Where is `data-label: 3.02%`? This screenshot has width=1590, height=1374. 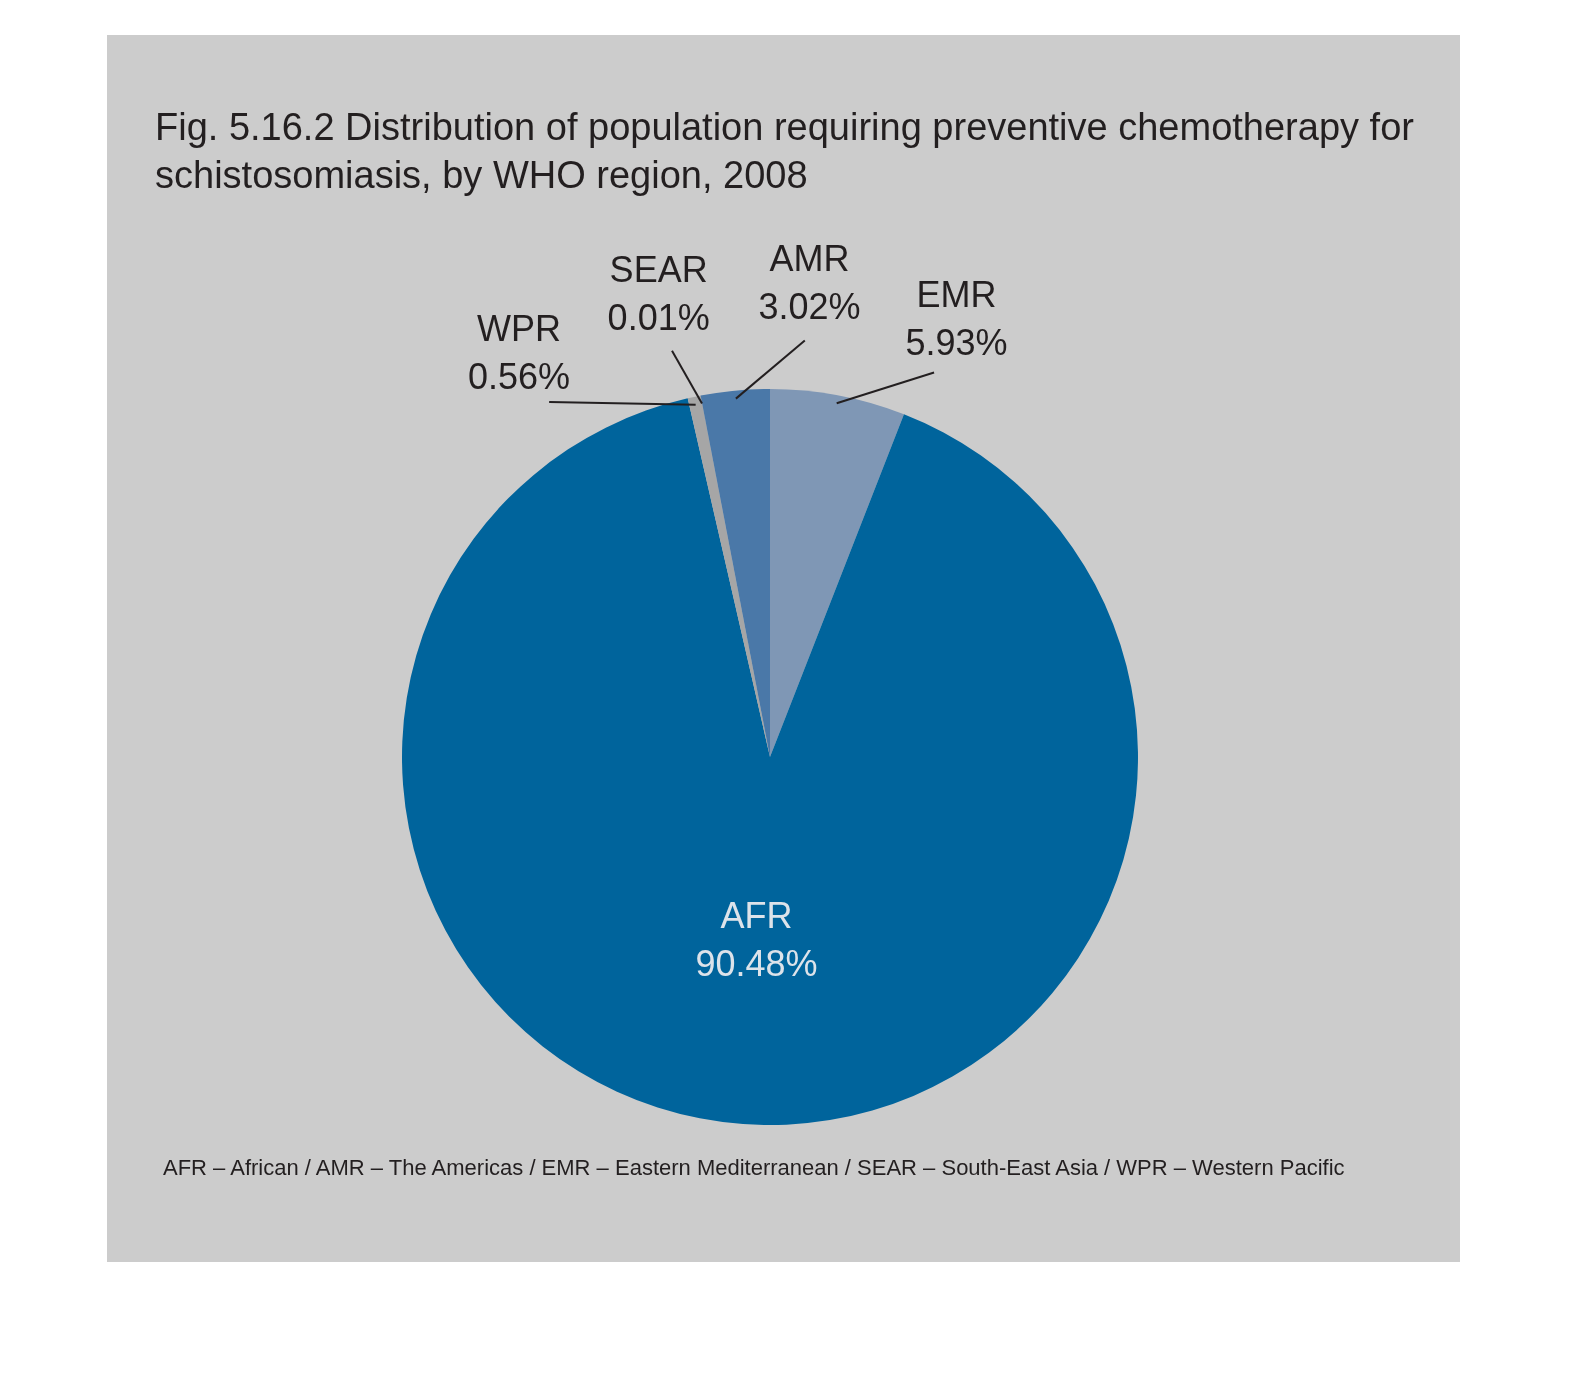 data-label: 3.02% is located at coordinates (809, 306).